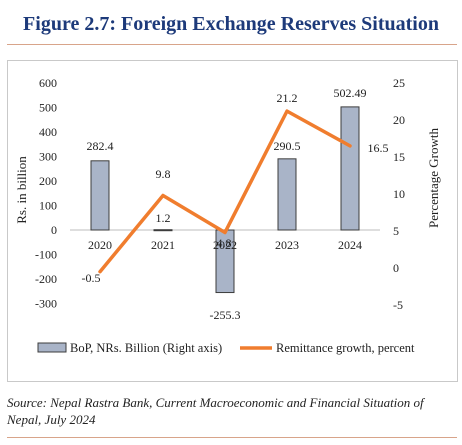 Image resolution: width=462 pixels, height=445 pixels. What do you see at coordinates (163, 174) in the screenshot?
I see `line-data-label: 9.8` at bounding box center [163, 174].